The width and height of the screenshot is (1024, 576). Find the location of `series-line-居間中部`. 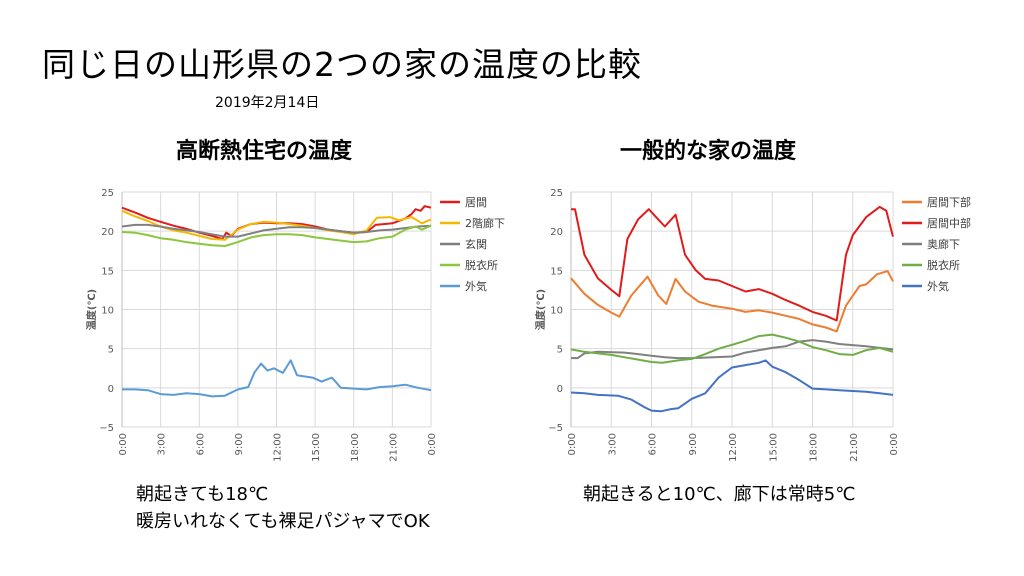

series-line-居間中部 is located at coordinates (732, 263).